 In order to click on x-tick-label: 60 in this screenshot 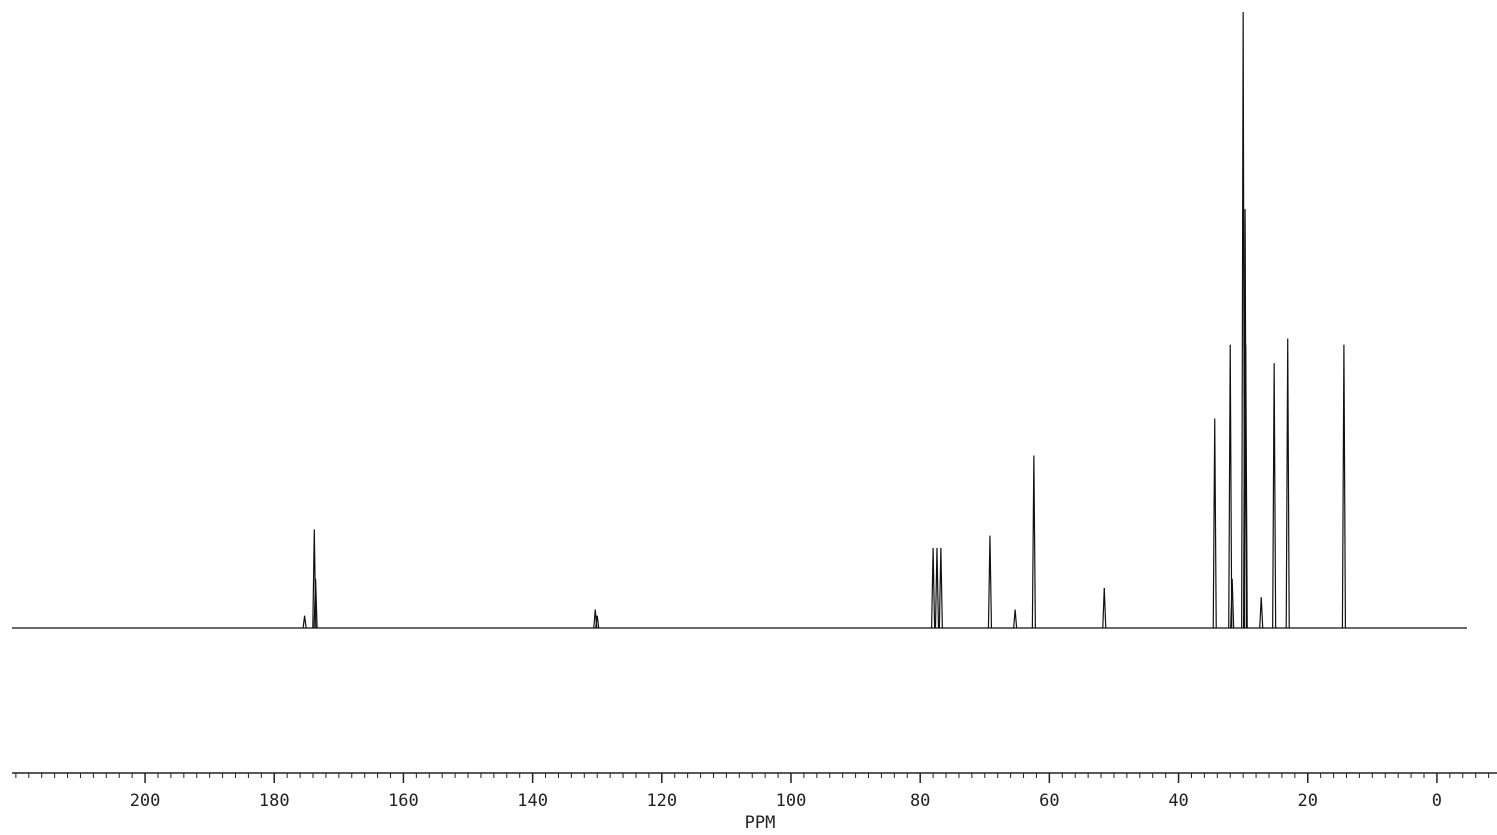, I will do `click(1049, 801)`.